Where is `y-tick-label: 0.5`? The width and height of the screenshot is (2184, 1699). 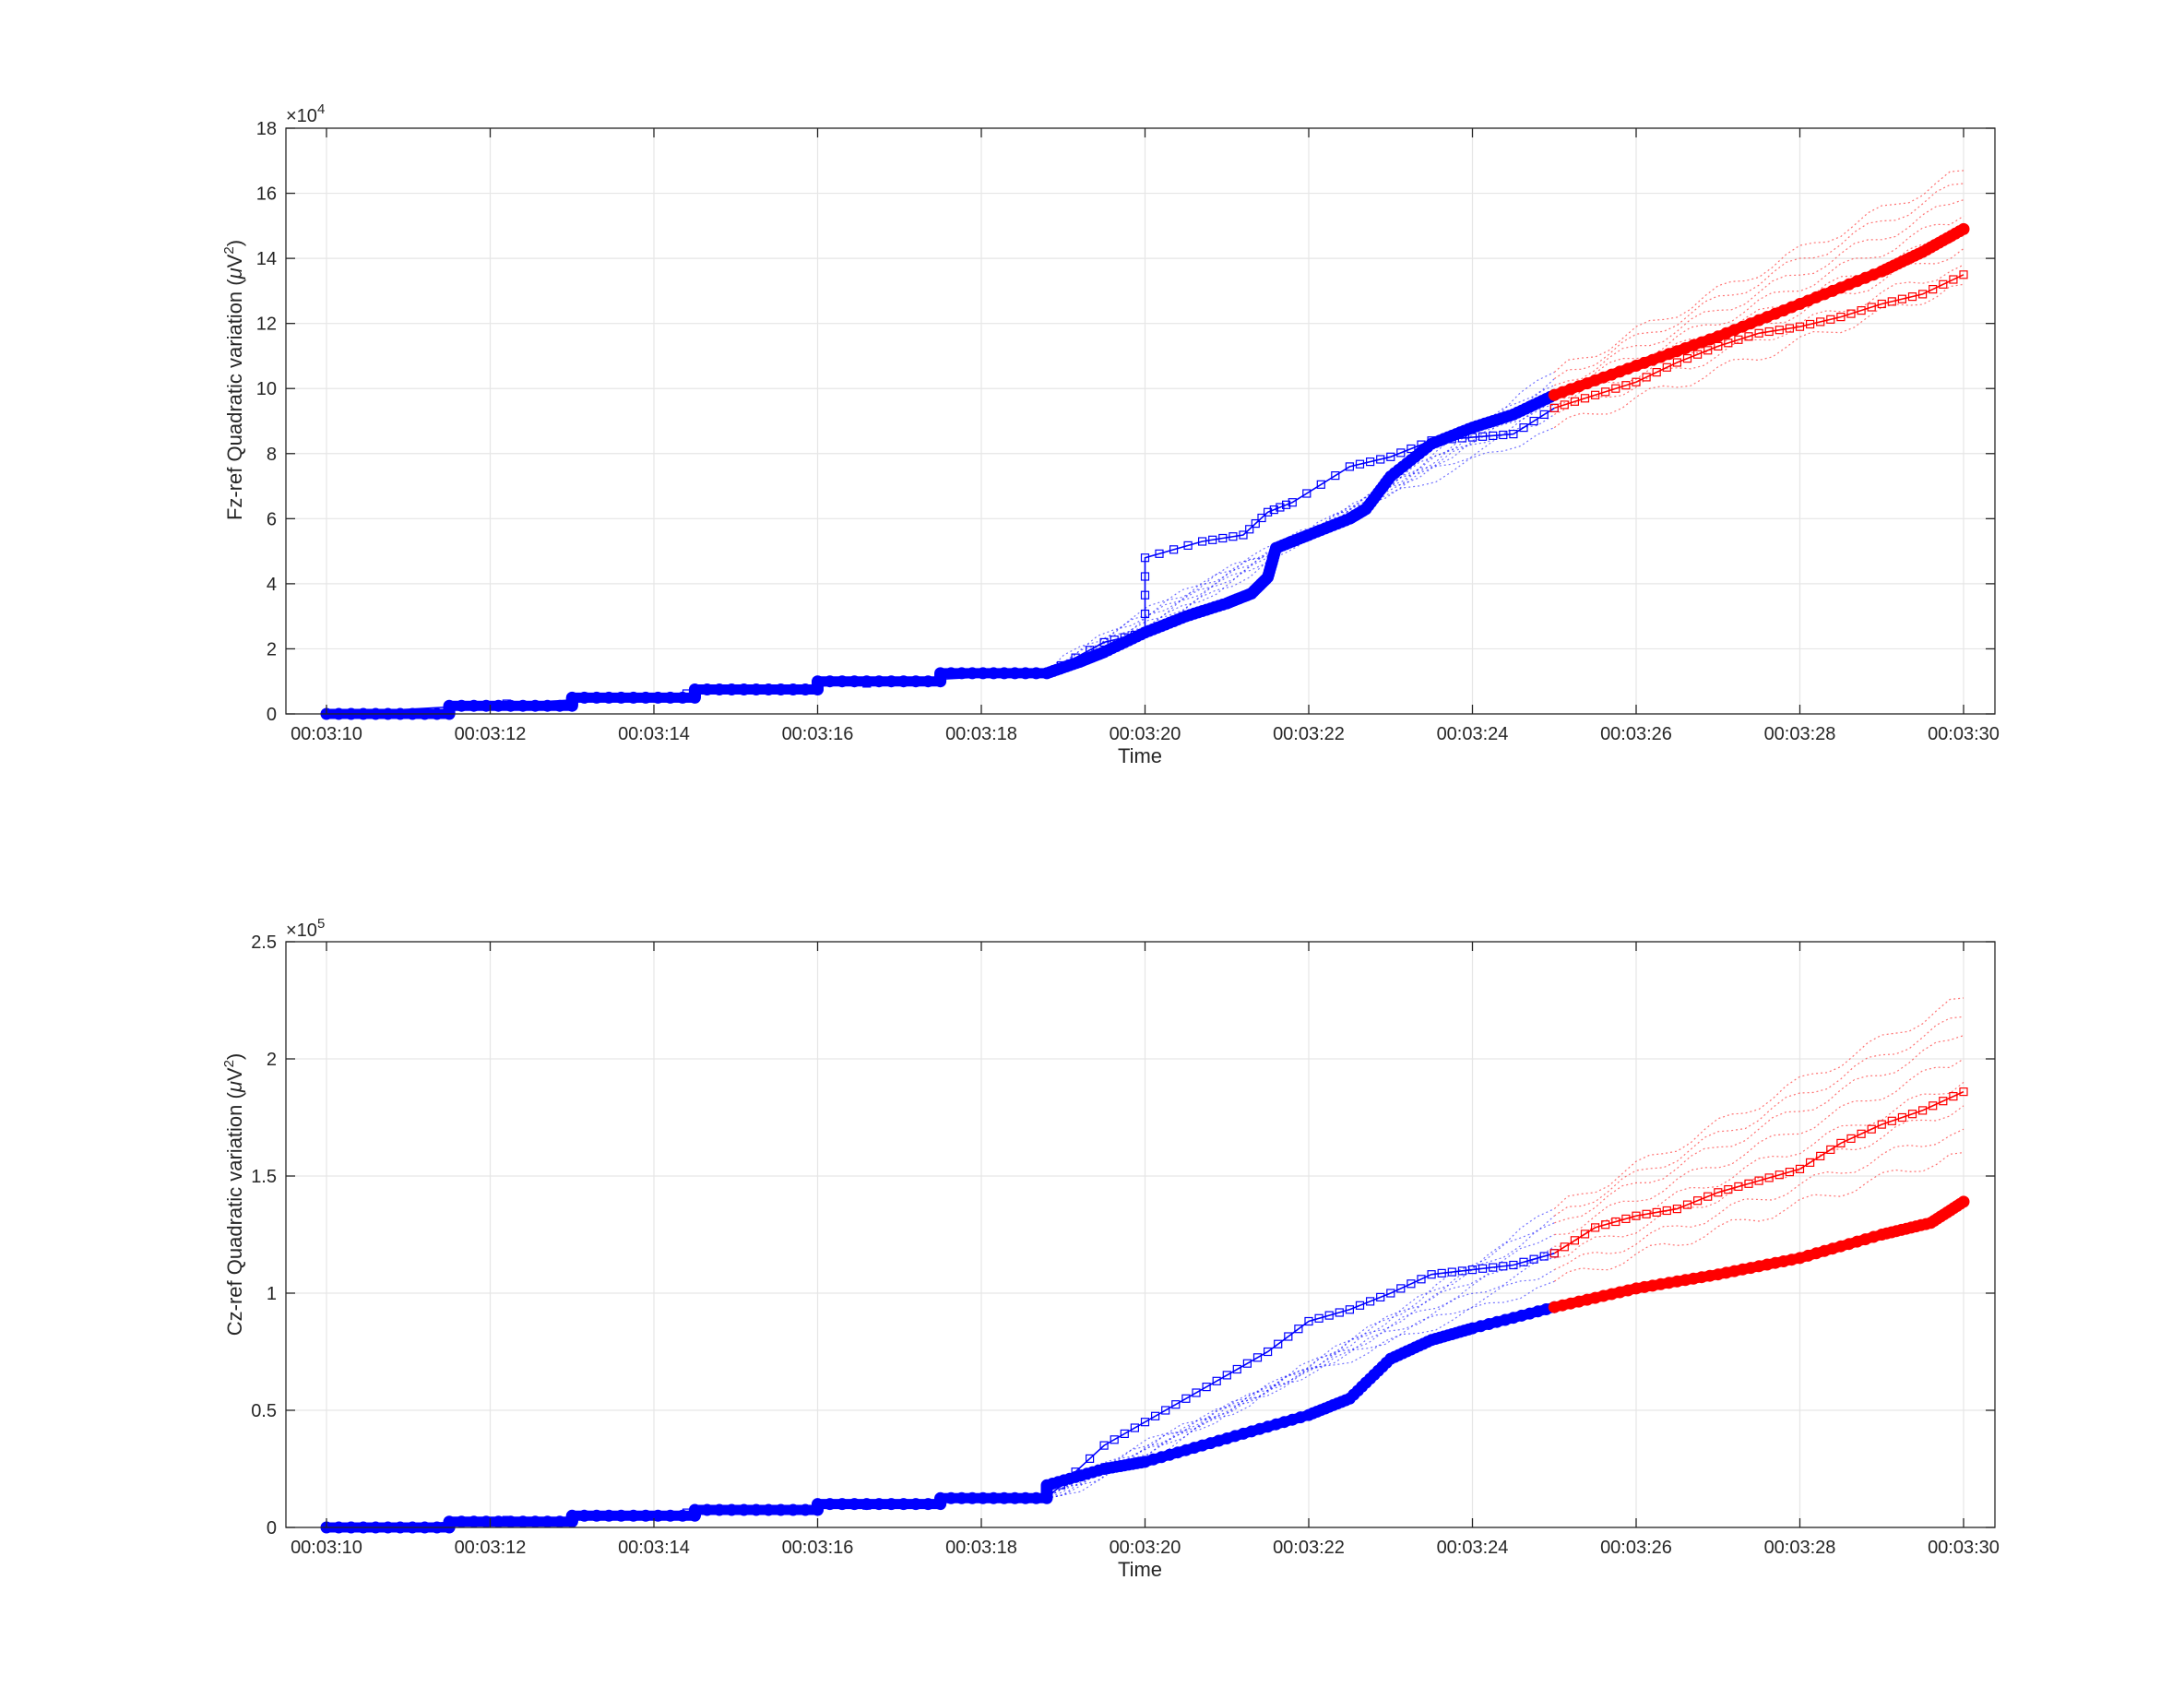
y-tick-label: 0.5 is located at coordinates (264, 1411).